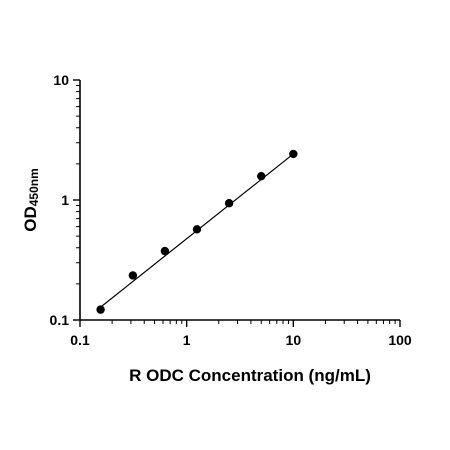 Image resolution: width=450 pixels, height=450 pixels. Describe the element at coordinates (60, 320) in the screenshot. I see `y-tick-label: 0.1` at that location.